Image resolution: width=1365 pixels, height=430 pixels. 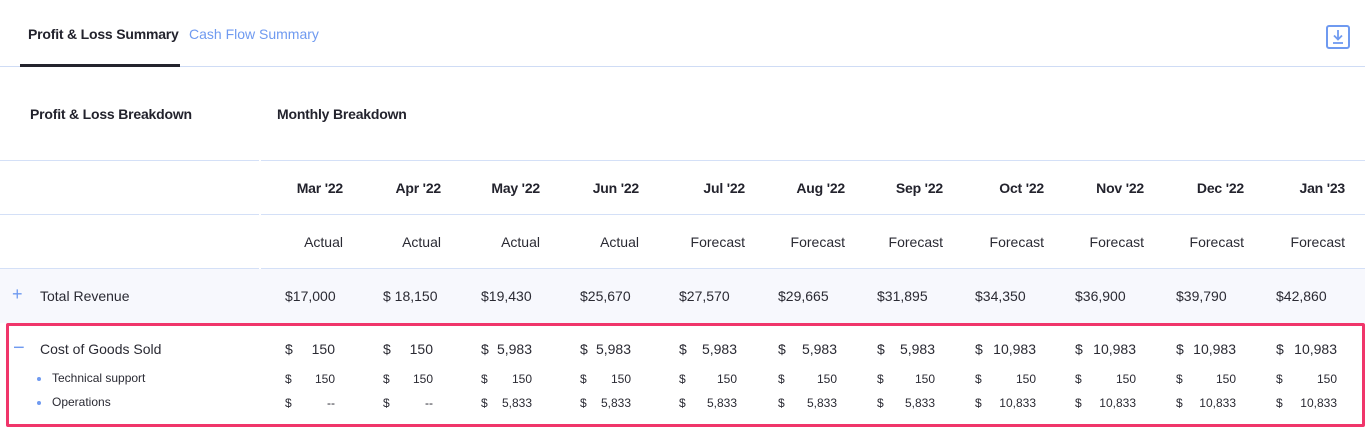 I want to click on bullet-icon, so click(x=39, y=403).